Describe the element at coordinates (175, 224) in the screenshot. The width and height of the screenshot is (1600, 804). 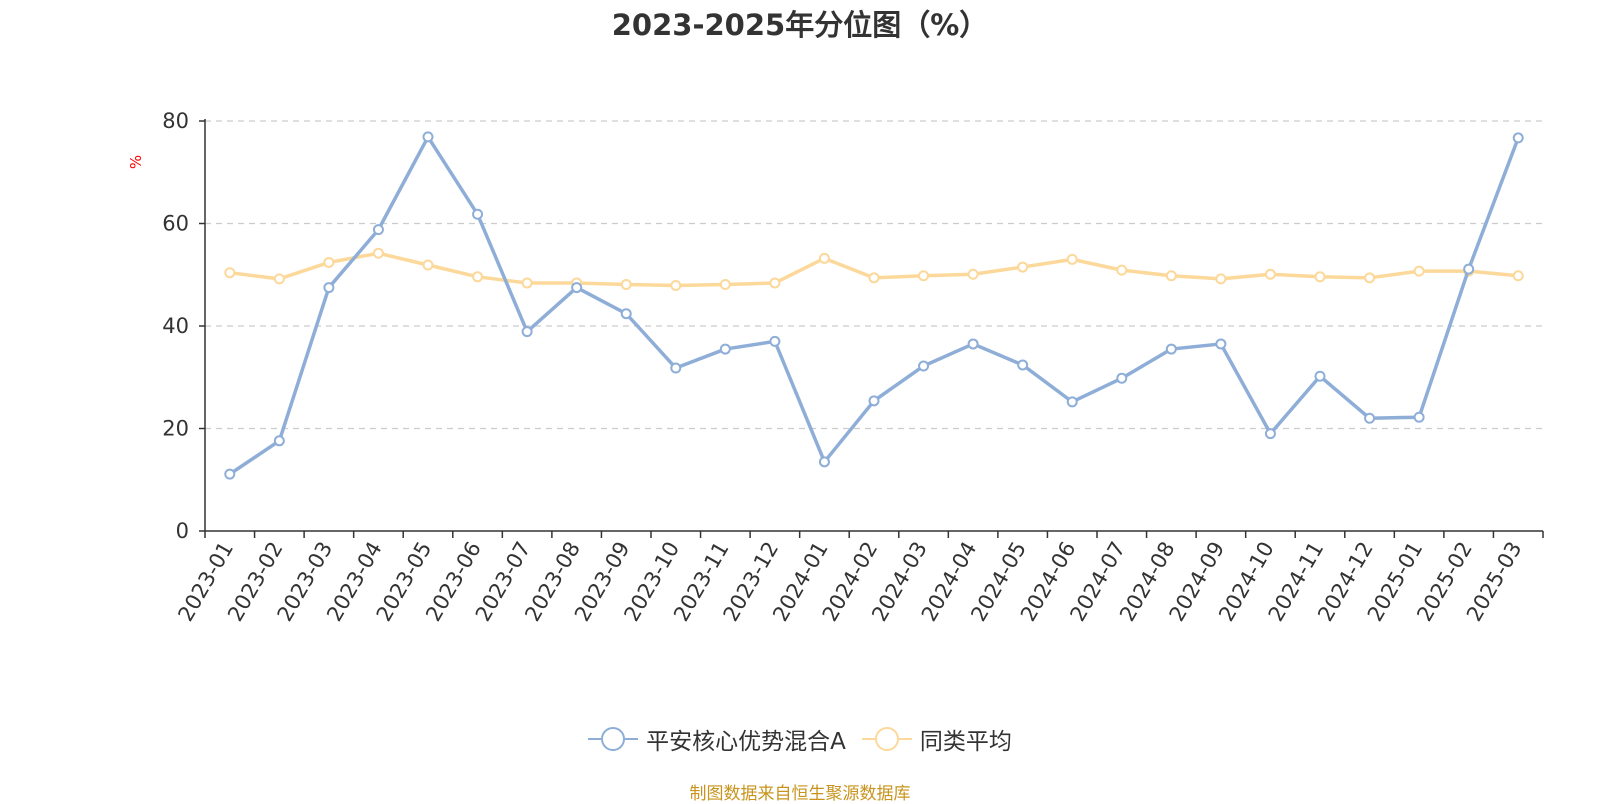
I see `y-tick-label: 60` at that location.